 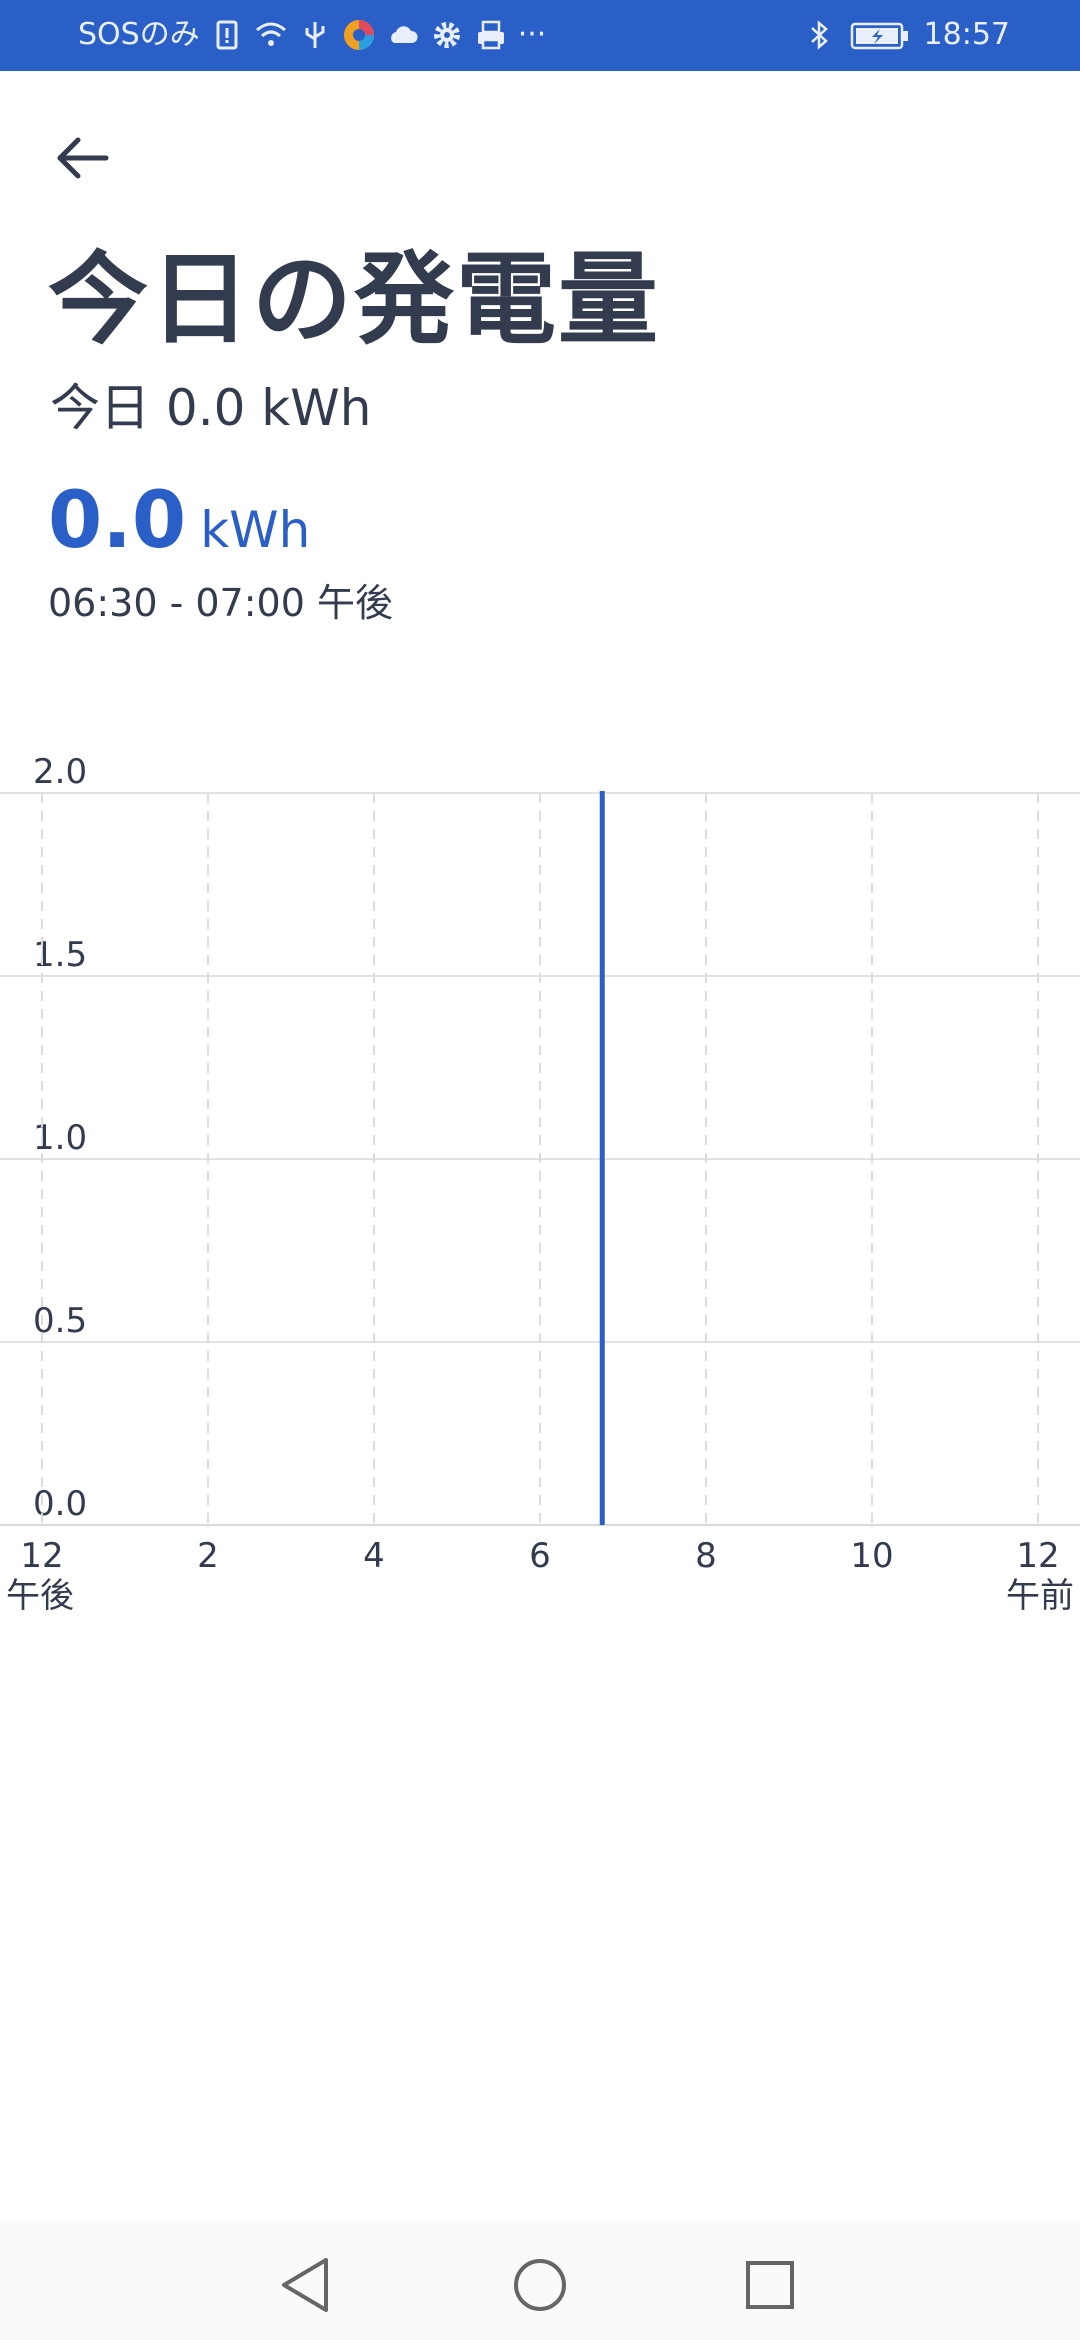 What do you see at coordinates (966, 34) in the screenshot?
I see `clock: 18:57` at bounding box center [966, 34].